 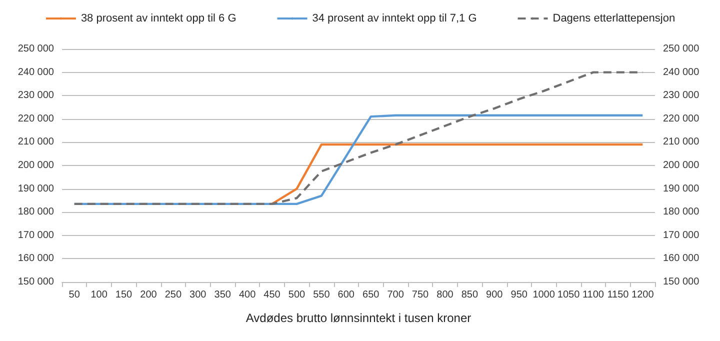 I want to click on x-axis-title: Avdødes brutto lønnsinntekt i tusen kroner, so click(x=359, y=318).